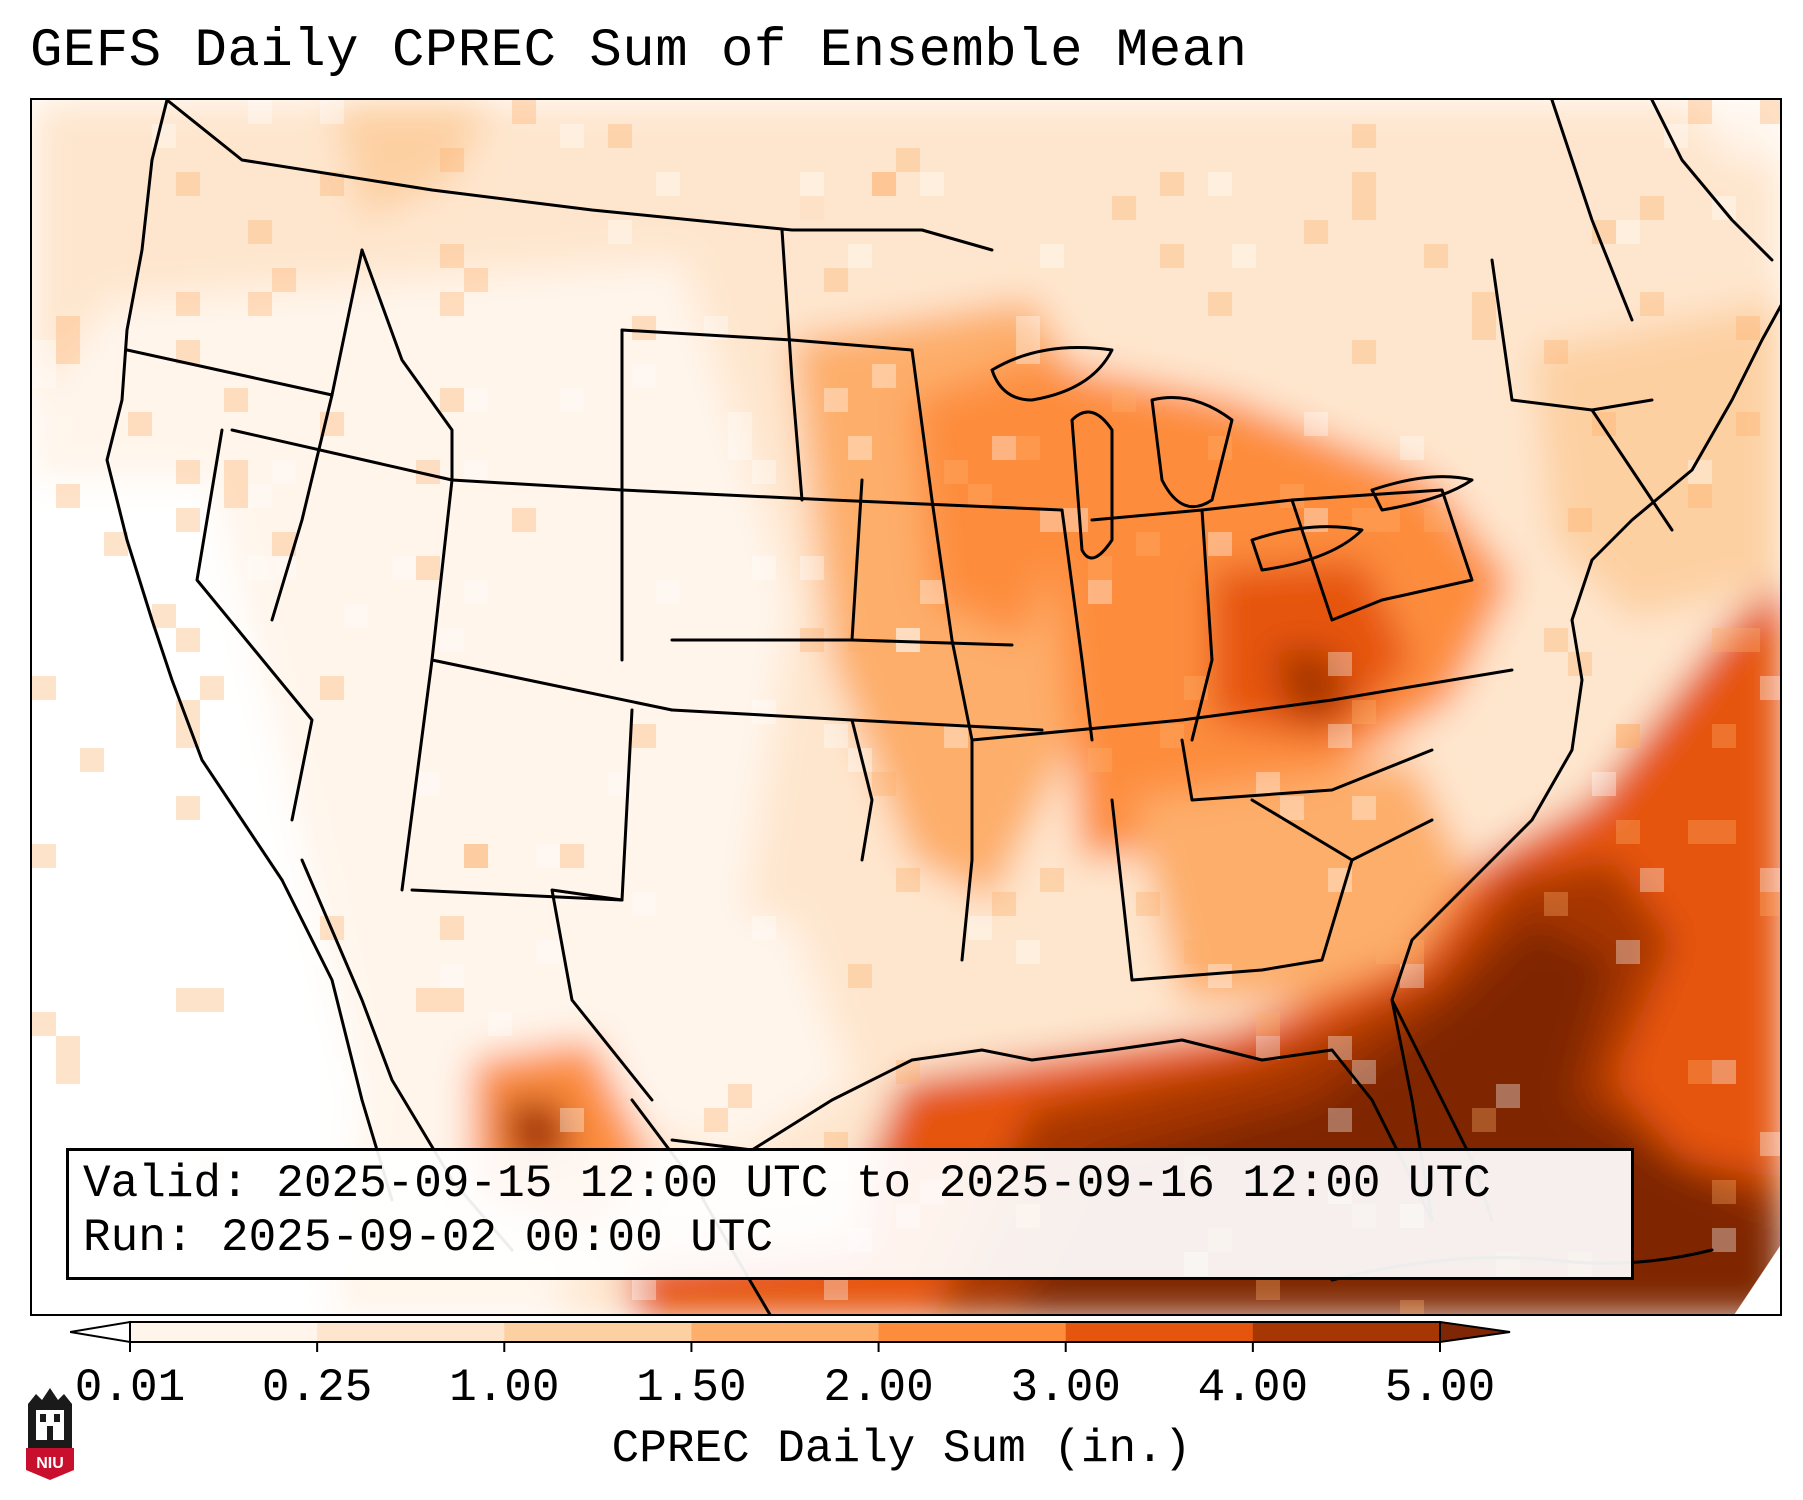 The height and width of the screenshot is (1500, 1803). What do you see at coordinates (130, 1388) in the screenshot?
I see `colorbar-tick-label: 0.01` at bounding box center [130, 1388].